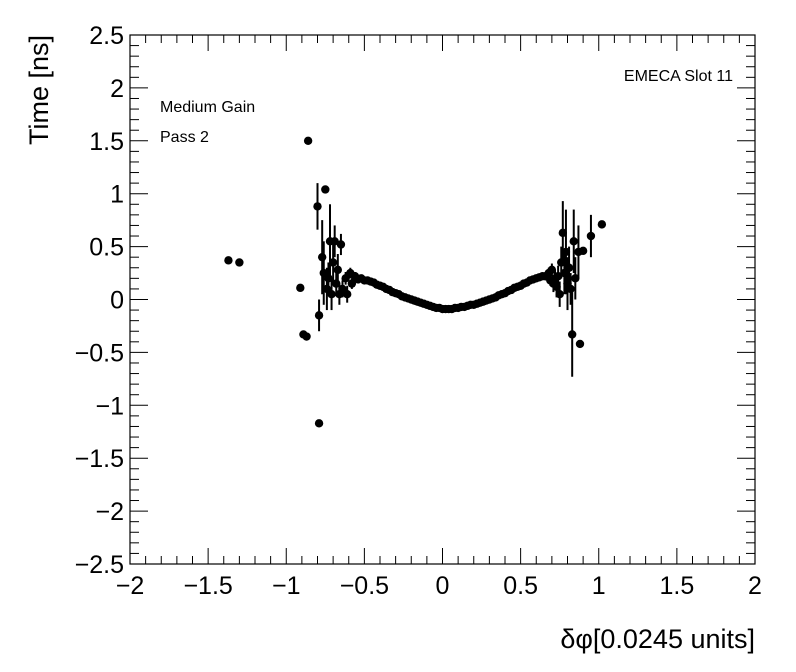 This screenshot has width=796, height=672. What do you see at coordinates (99, 459) in the screenshot?
I see `y-tick-label: −1.5` at bounding box center [99, 459].